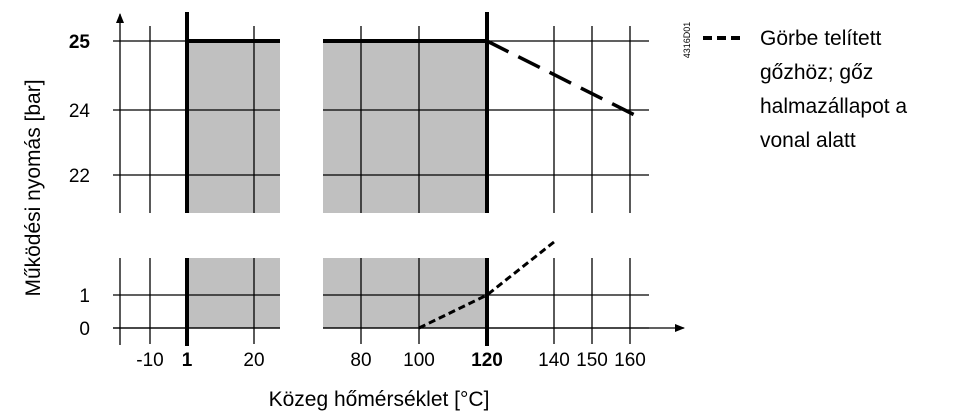 This screenshot has width=953, height=414. I want to click on legend-line-4: vonal alatt, so click(808, 140).